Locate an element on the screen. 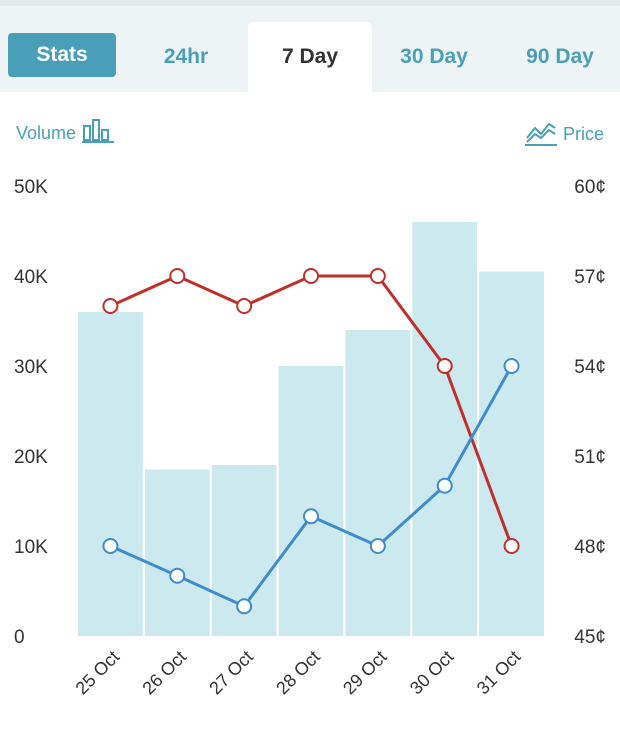 The width and height of the screenshot is (620, 750). left-axis-tick: 30K is located at coordinates (31, 367).